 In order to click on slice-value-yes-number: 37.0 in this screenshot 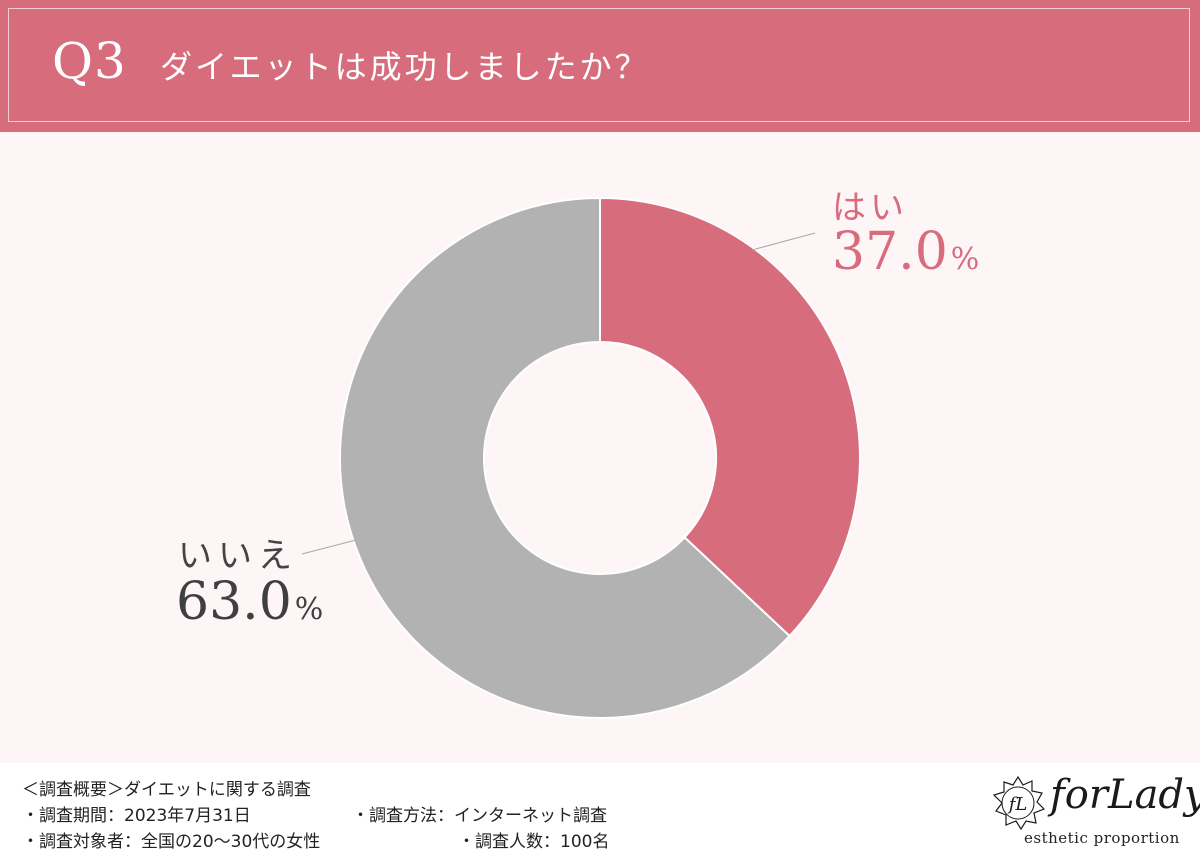, I will do `click(890, 252)`.